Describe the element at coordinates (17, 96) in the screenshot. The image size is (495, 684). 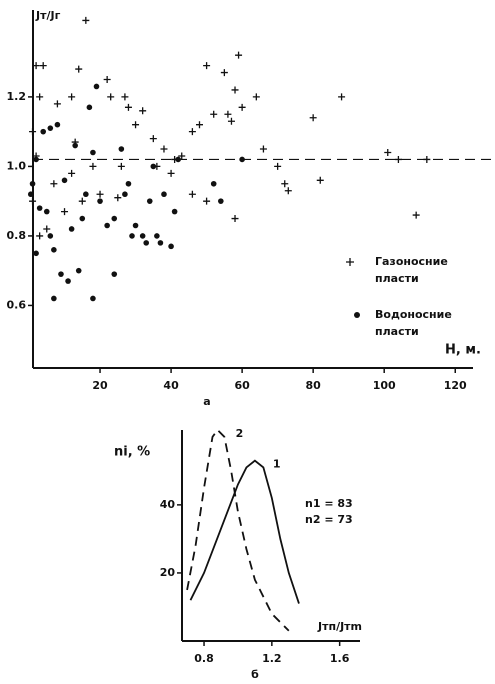
I see `y-tick-label: 1.2` at that location.